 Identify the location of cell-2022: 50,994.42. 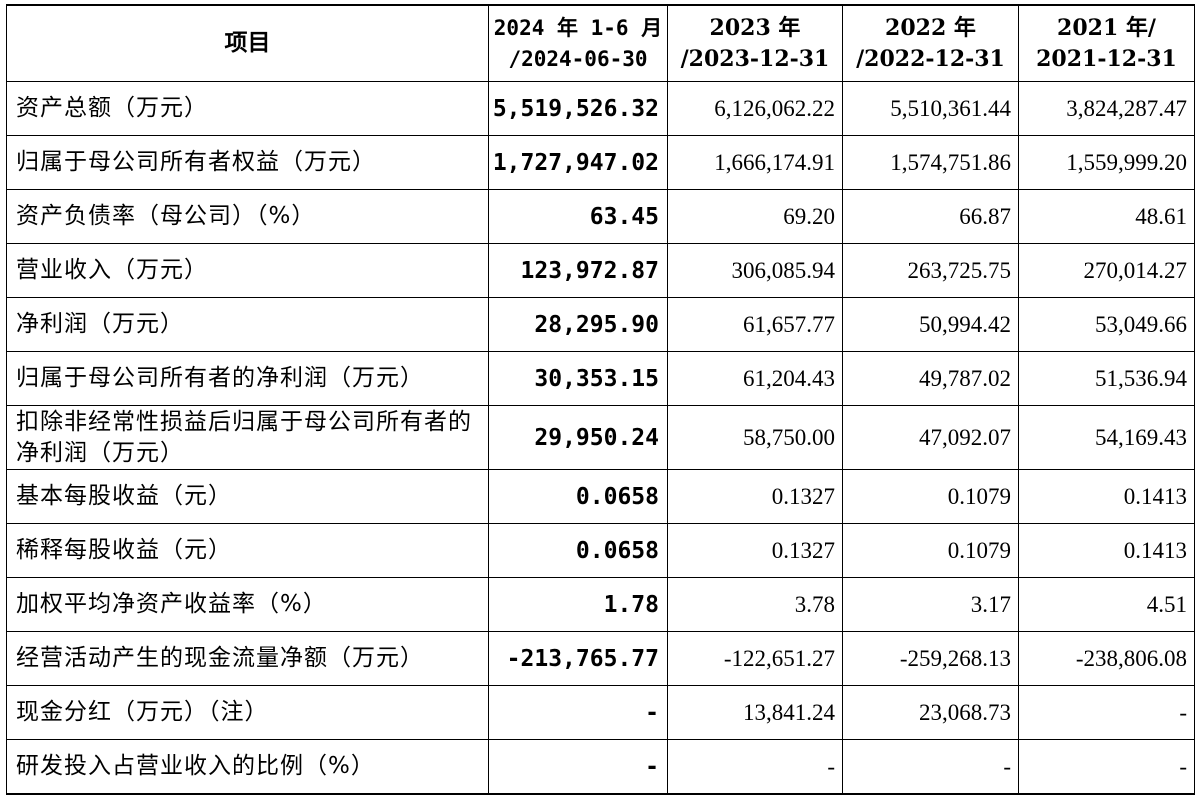
(930, 324).